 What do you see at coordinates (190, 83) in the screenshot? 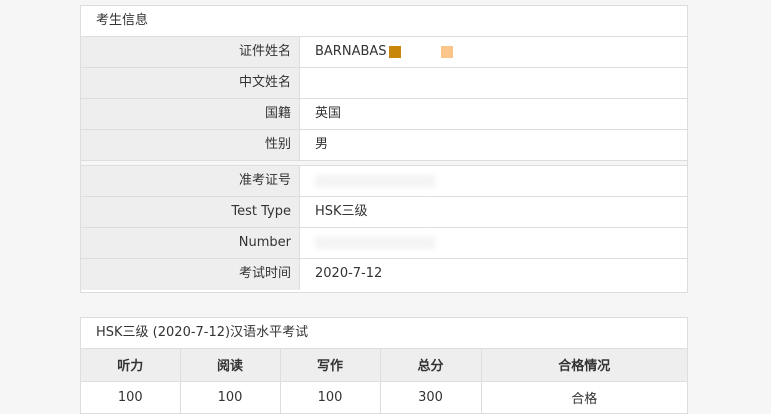
I see `field-label: 中文姓名` at bounding box center [190, 83].